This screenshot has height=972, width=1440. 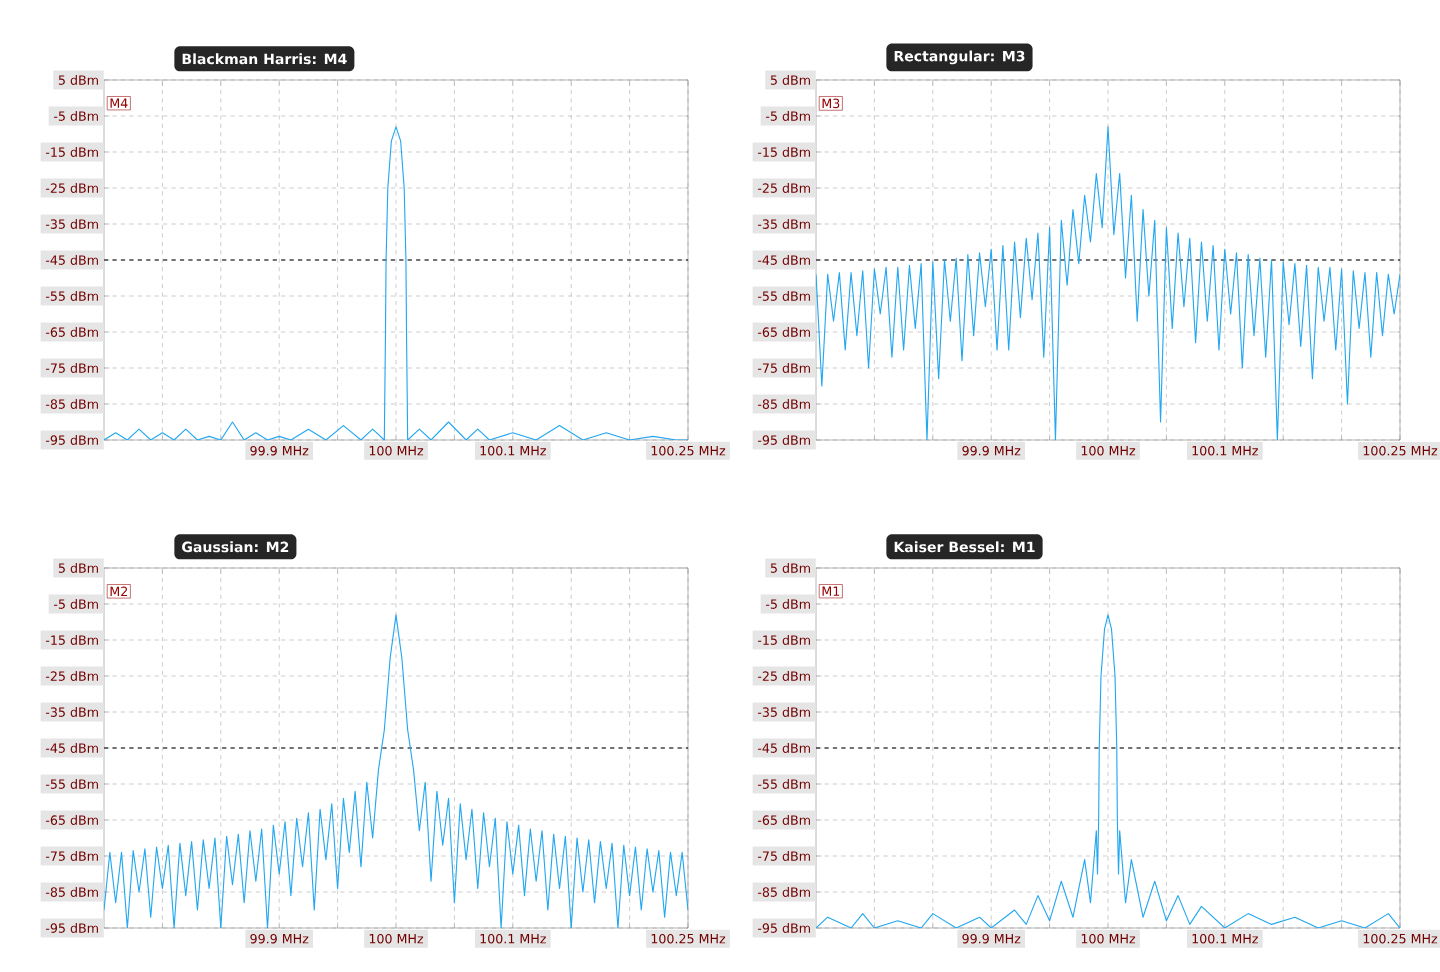 I want to click on annotation: M3, so click(x=831, y=103).